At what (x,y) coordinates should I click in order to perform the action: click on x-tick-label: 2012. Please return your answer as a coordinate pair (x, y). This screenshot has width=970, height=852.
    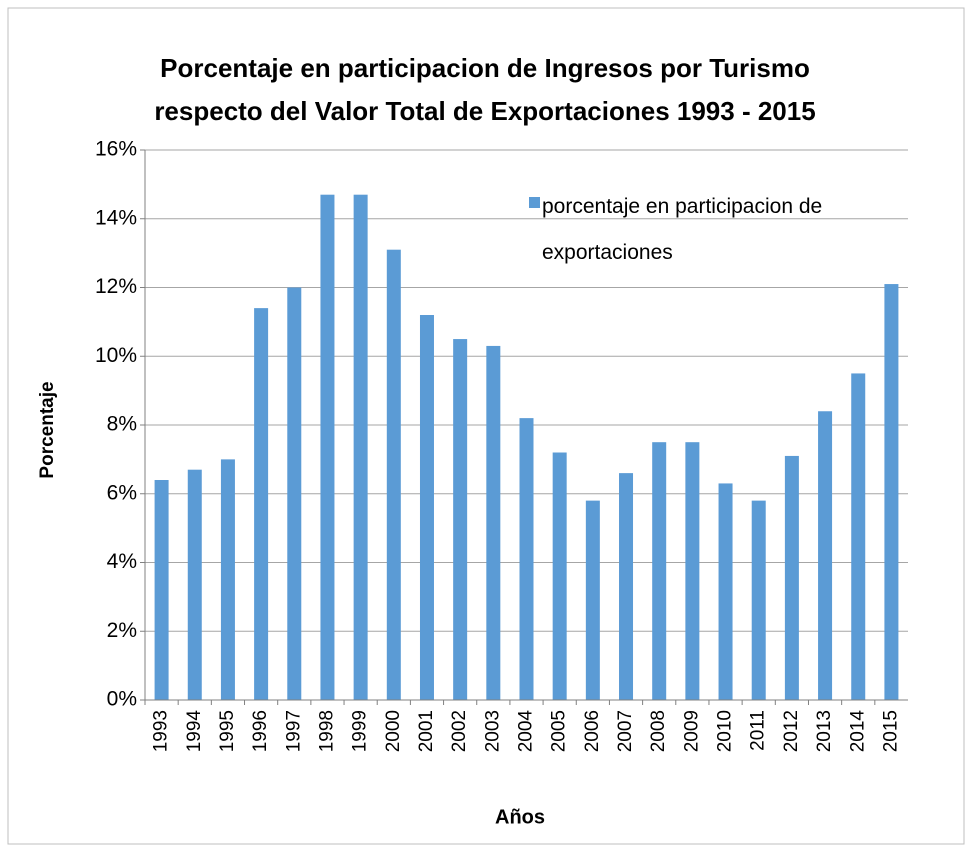
    Looking at the image, I should click on (791, 731).